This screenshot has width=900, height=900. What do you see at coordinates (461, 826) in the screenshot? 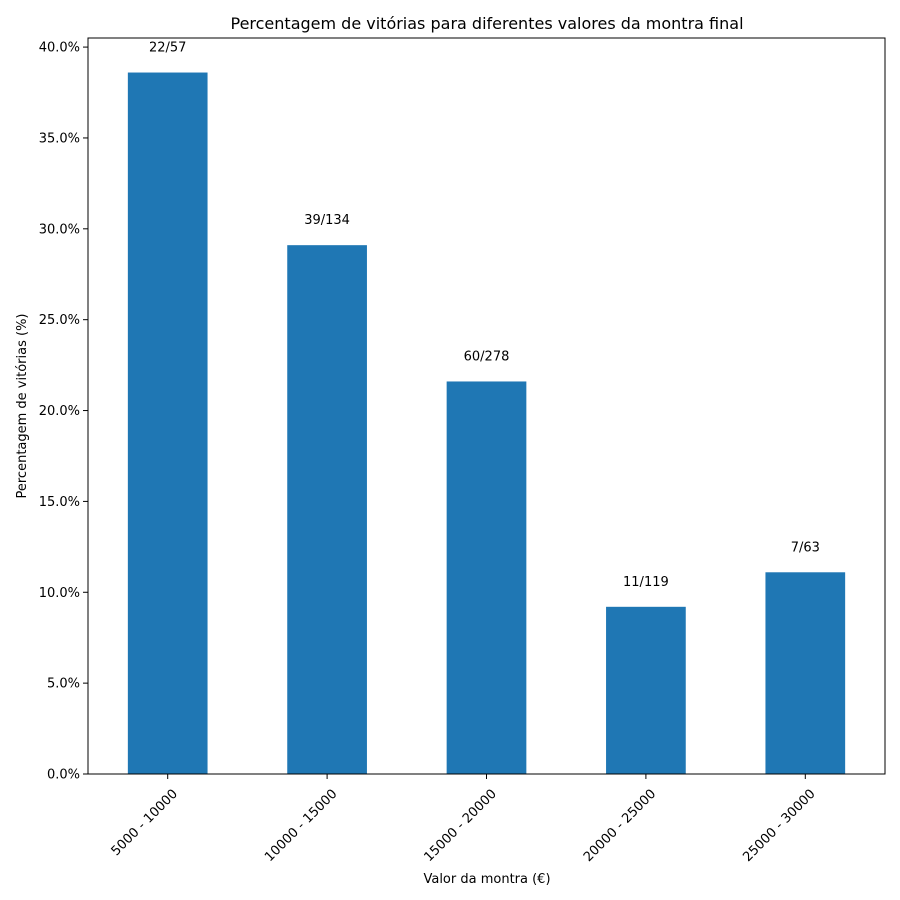
I see `x-tick-label: 15000 - 20000` at bounding box center [461, 826].